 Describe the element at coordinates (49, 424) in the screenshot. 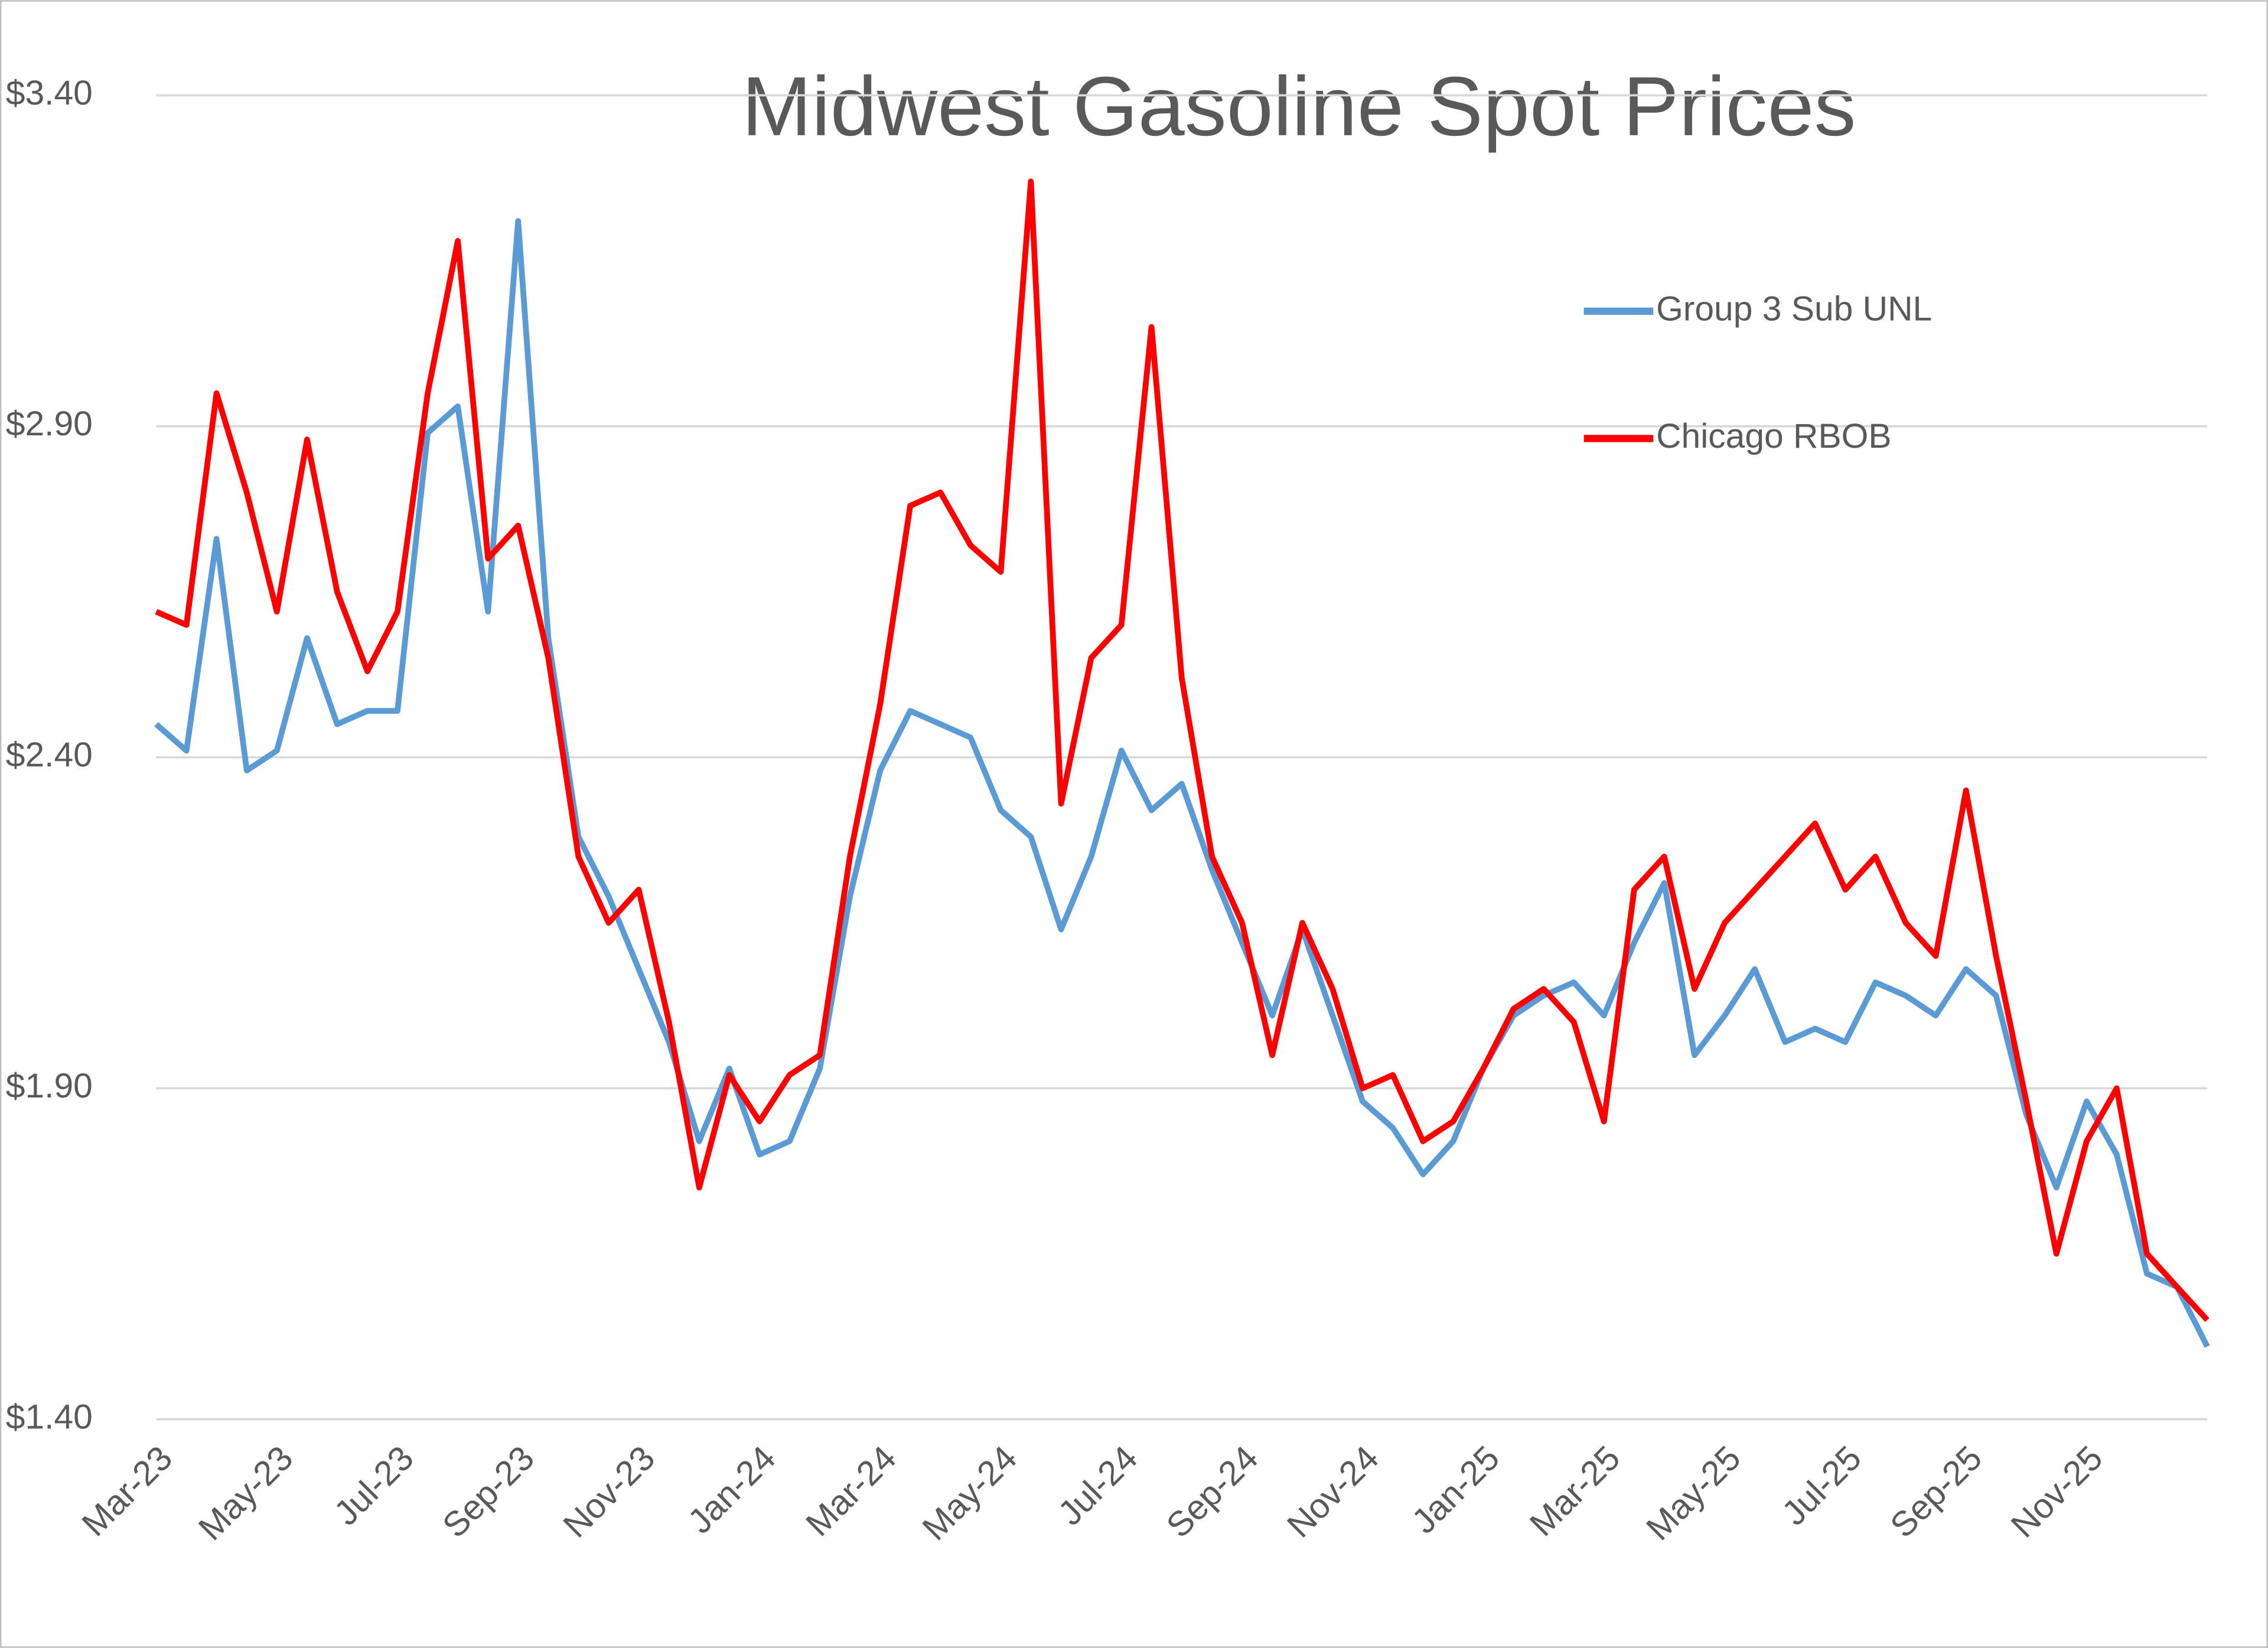

I see `y-tick-label: $2.90` at that location.